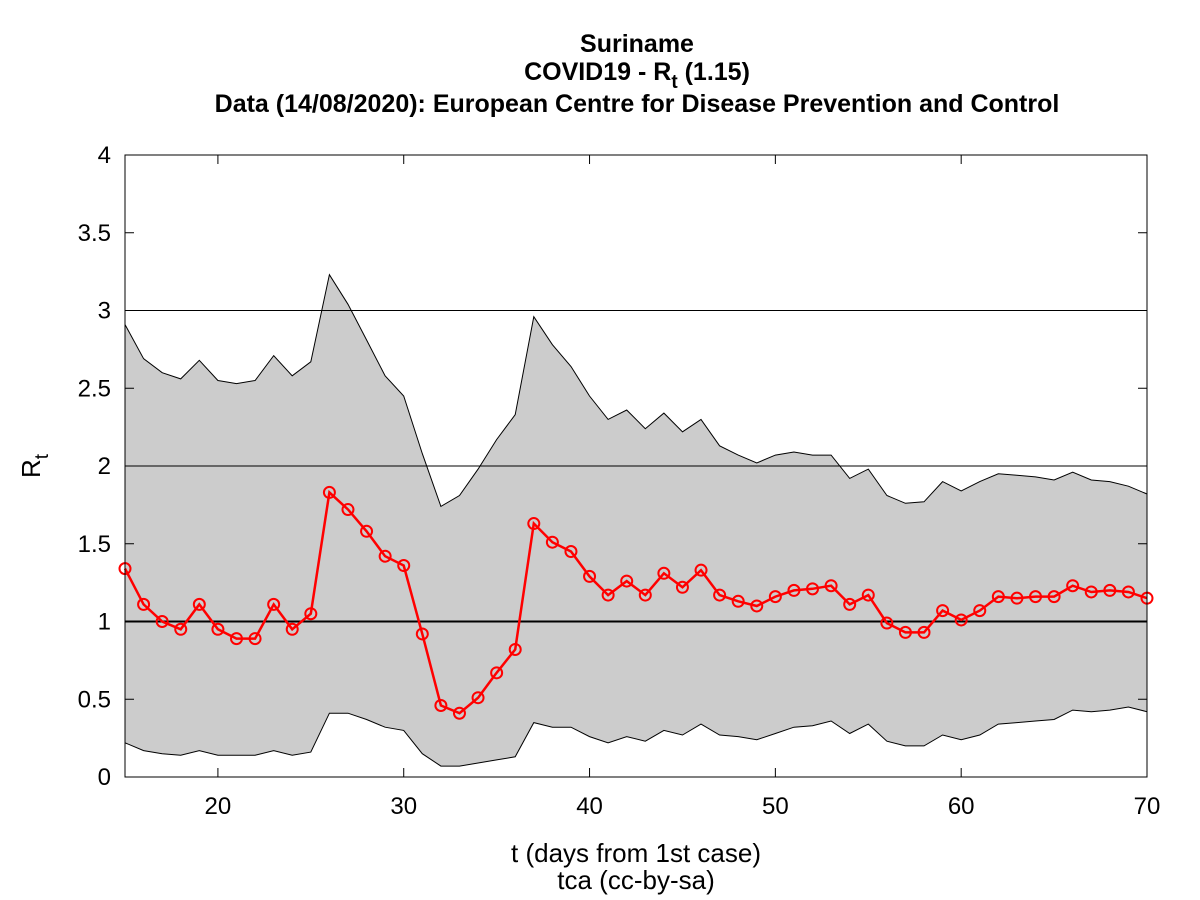 This screenshot has width=1200, height=900. I want to click on x-axis-label: t (days from 1st case), so click(636, 853).